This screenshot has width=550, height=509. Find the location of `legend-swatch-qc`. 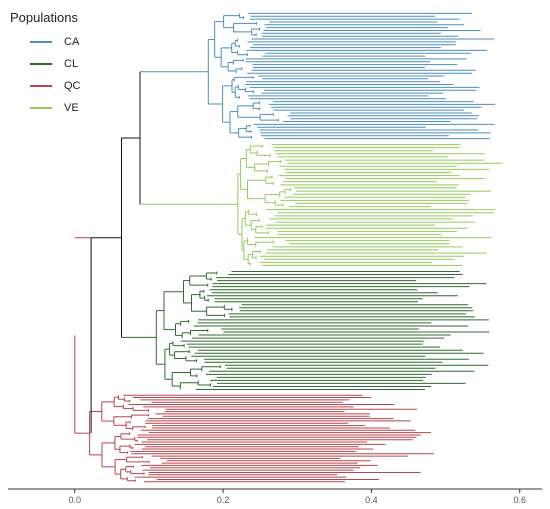

legend-swatch-qc is located at coordinates (41, 86).